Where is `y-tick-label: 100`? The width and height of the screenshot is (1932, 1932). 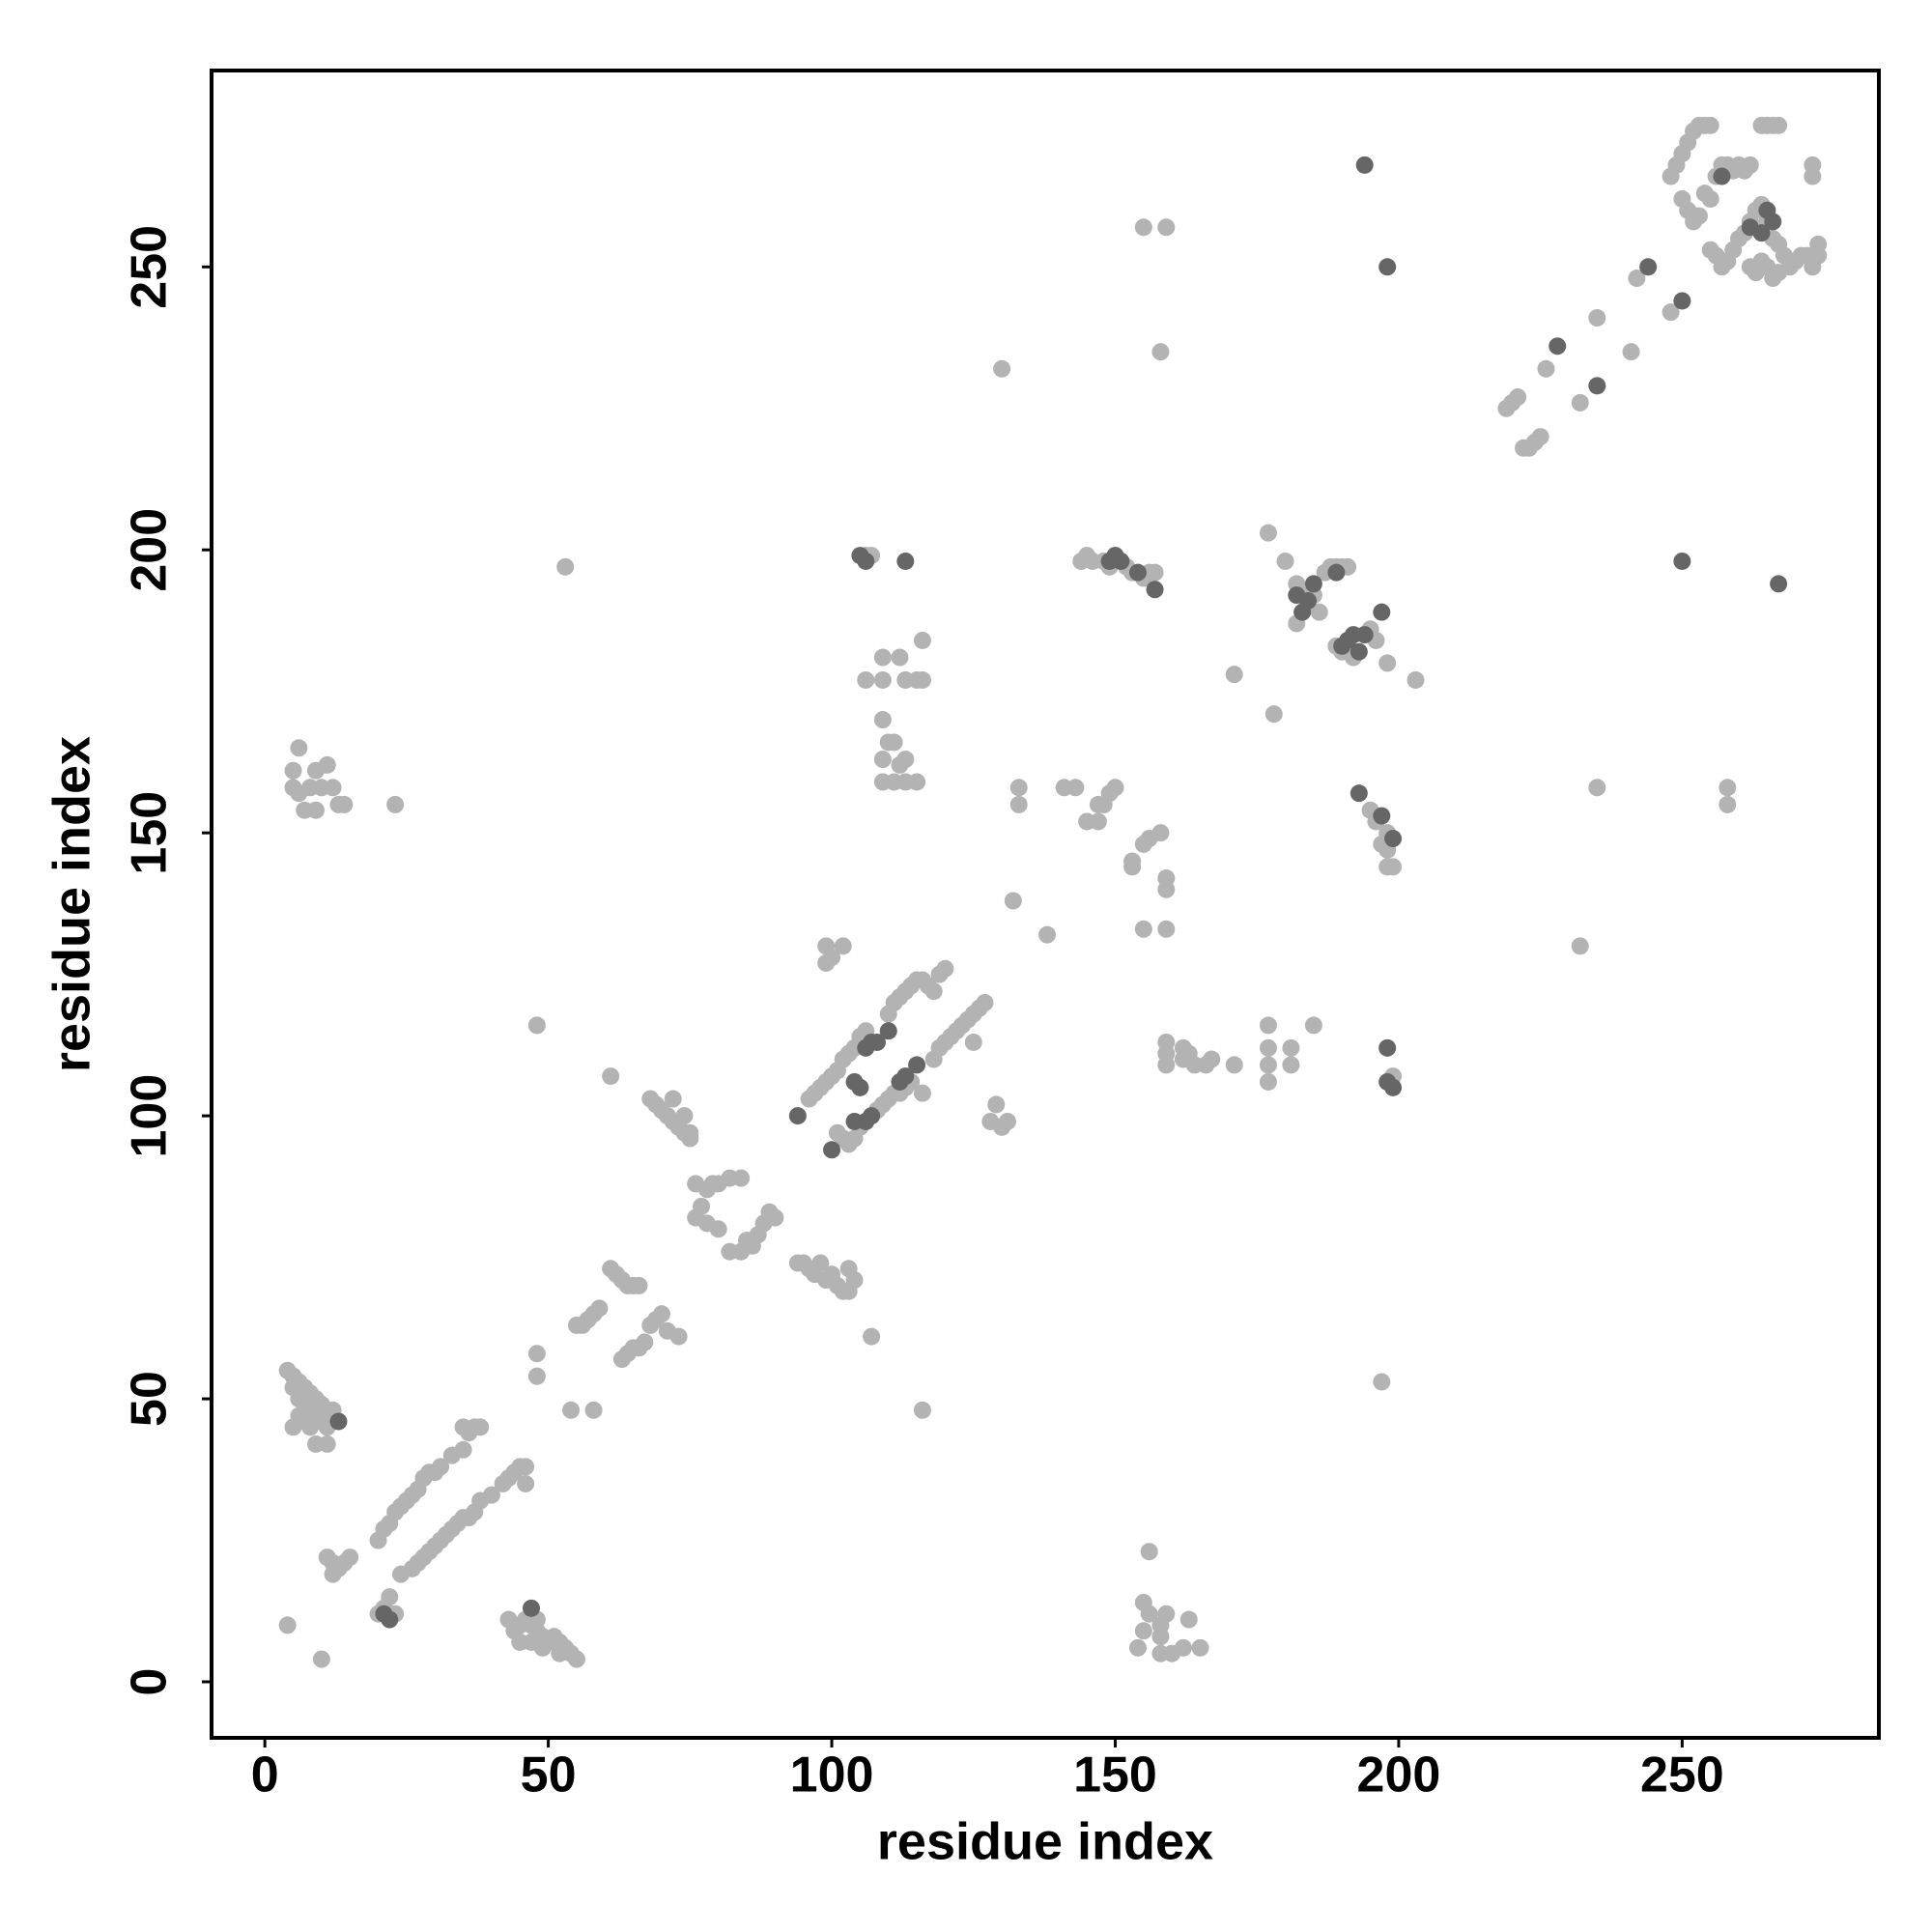 y-tick-label: 100 is located at coordinates (150, 1116).